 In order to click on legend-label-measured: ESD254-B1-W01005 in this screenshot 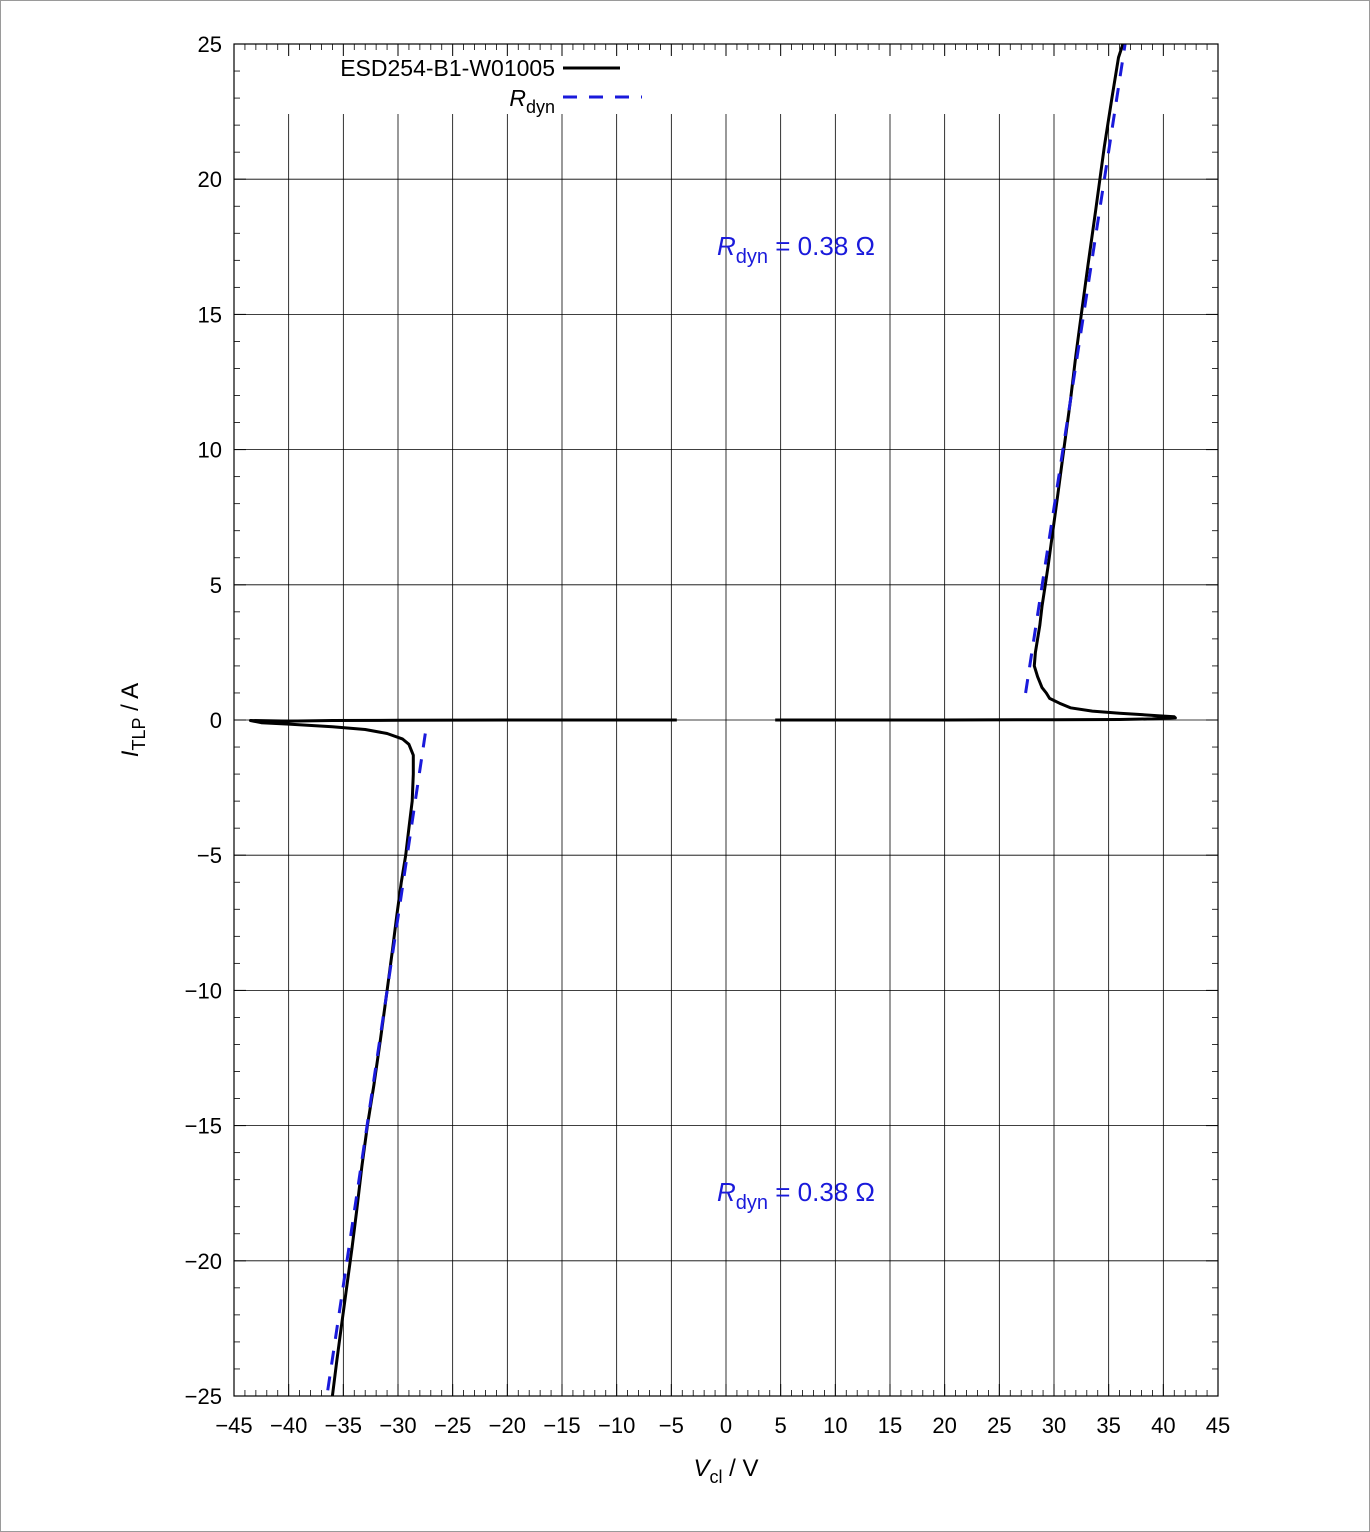, I will do `click(447, 68)`.